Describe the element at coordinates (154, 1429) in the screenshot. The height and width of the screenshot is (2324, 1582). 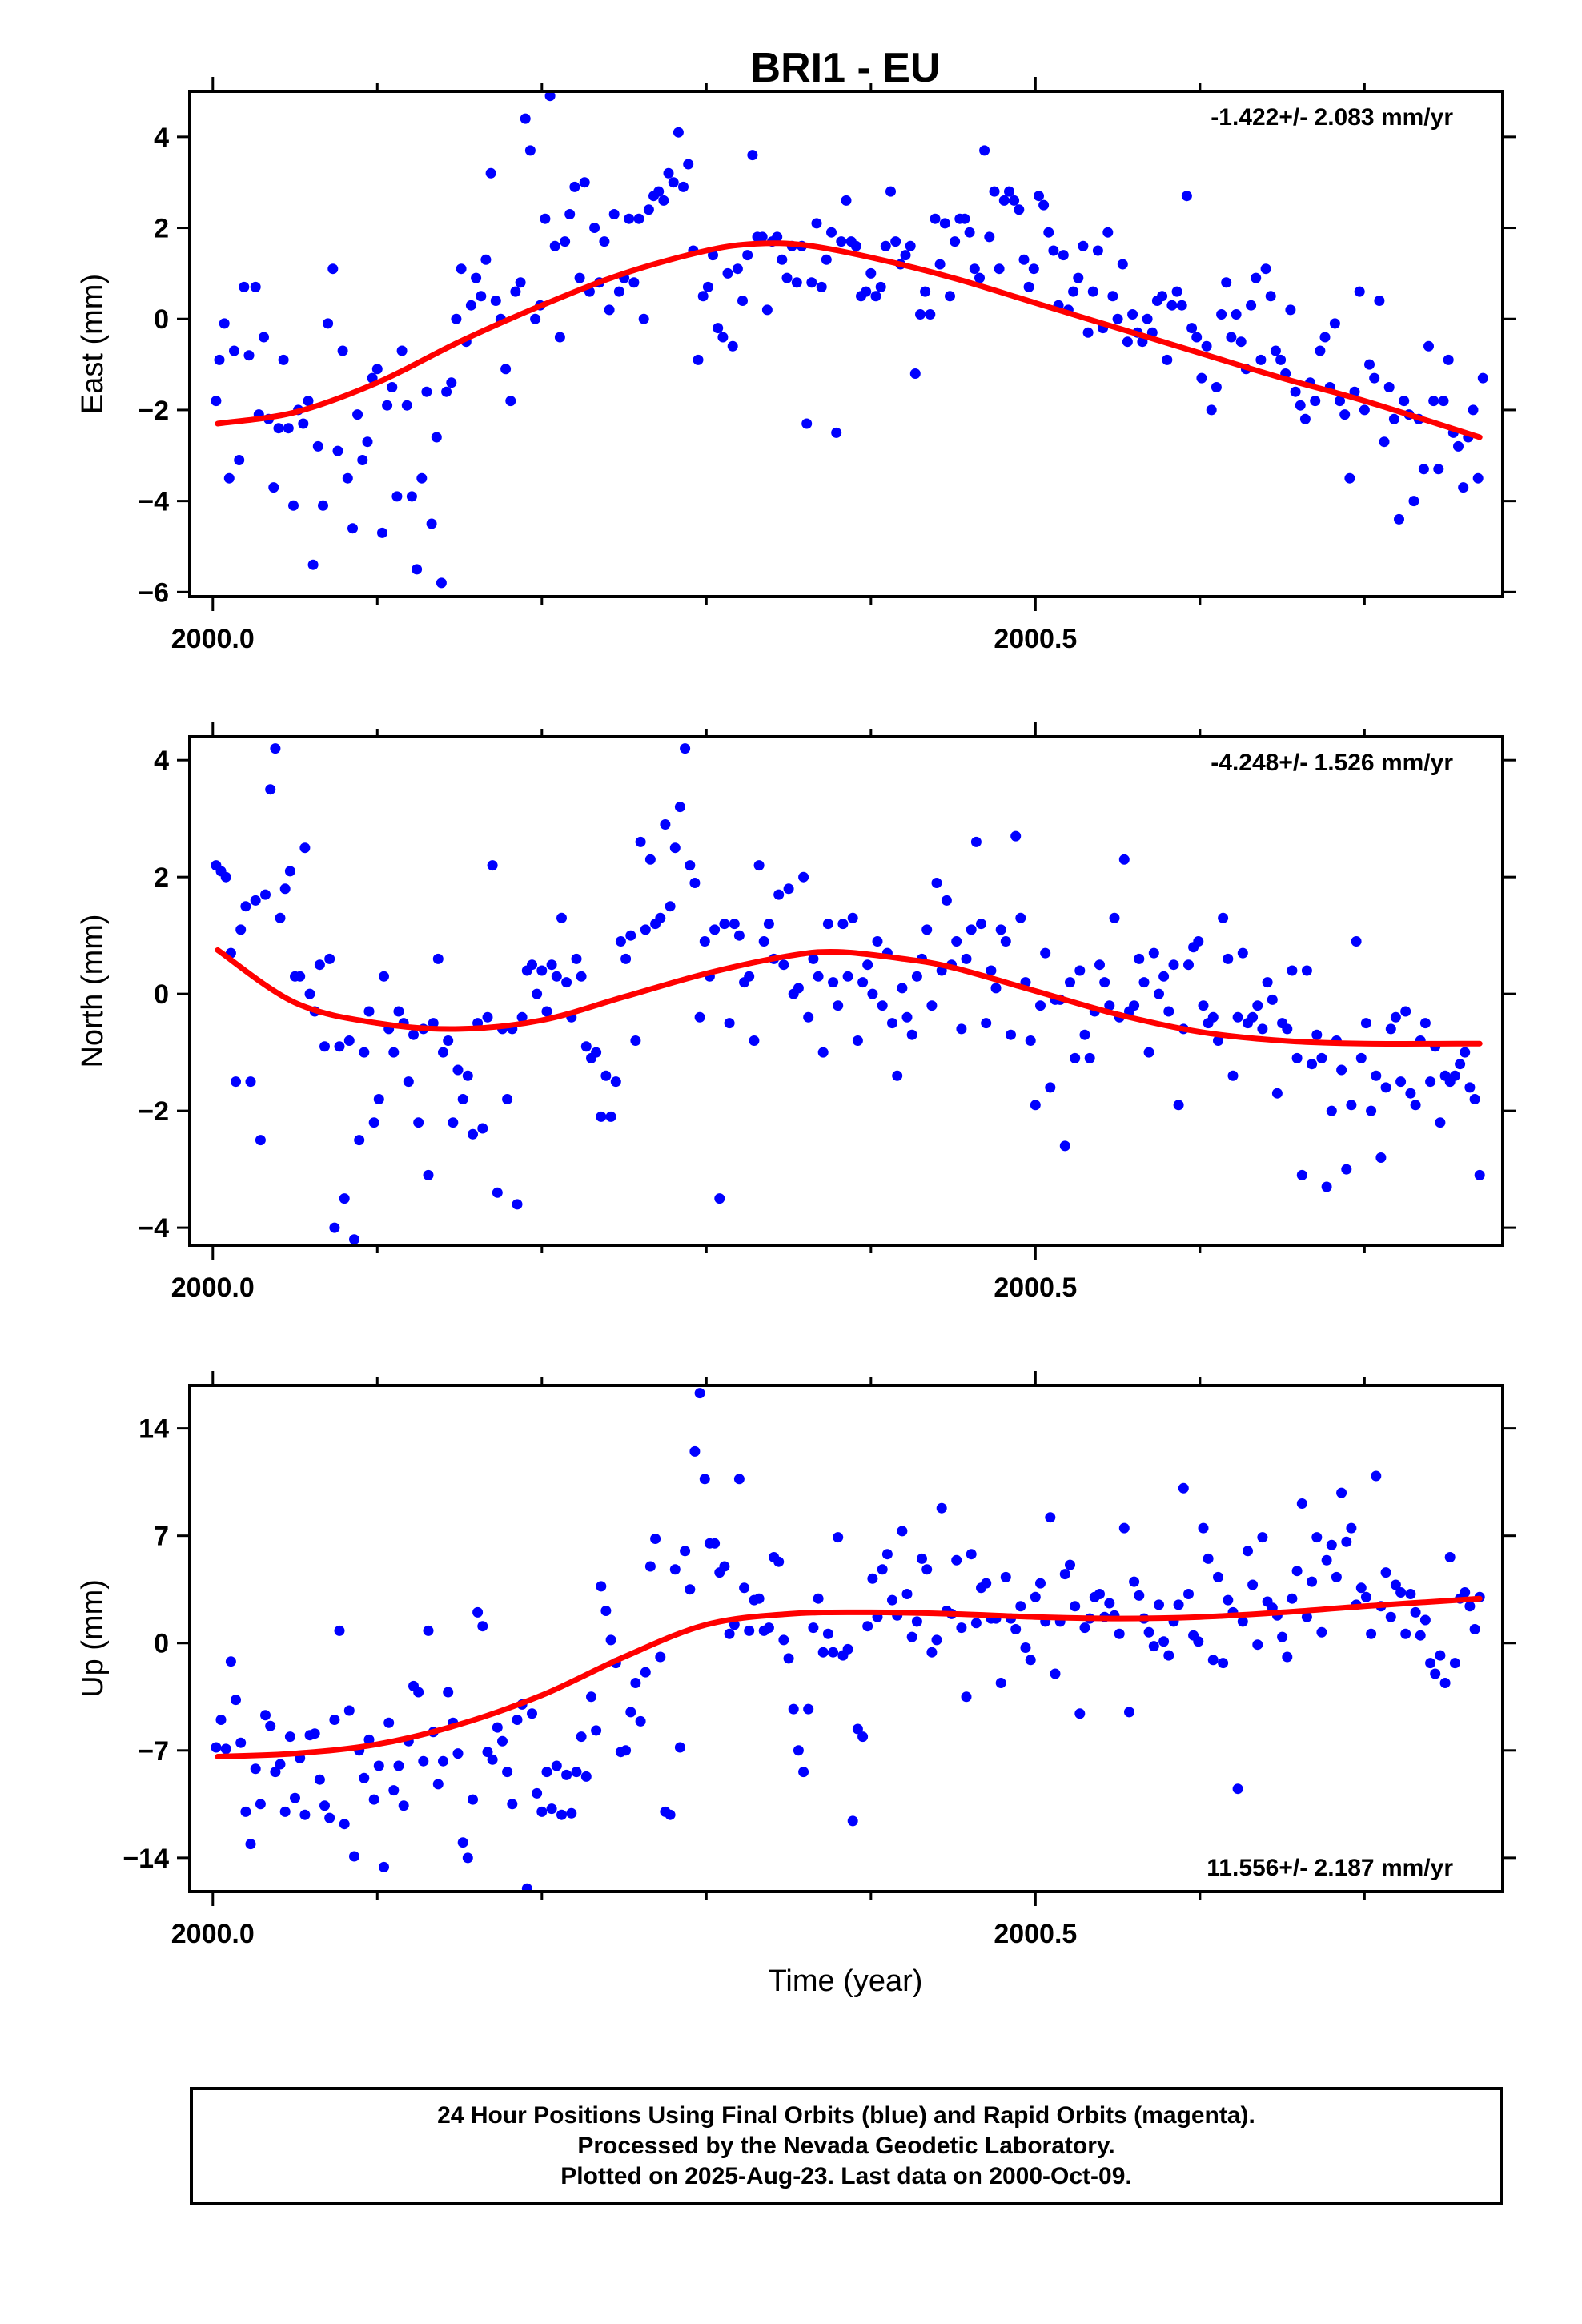
I see `y-tick-label: 14` at that location.